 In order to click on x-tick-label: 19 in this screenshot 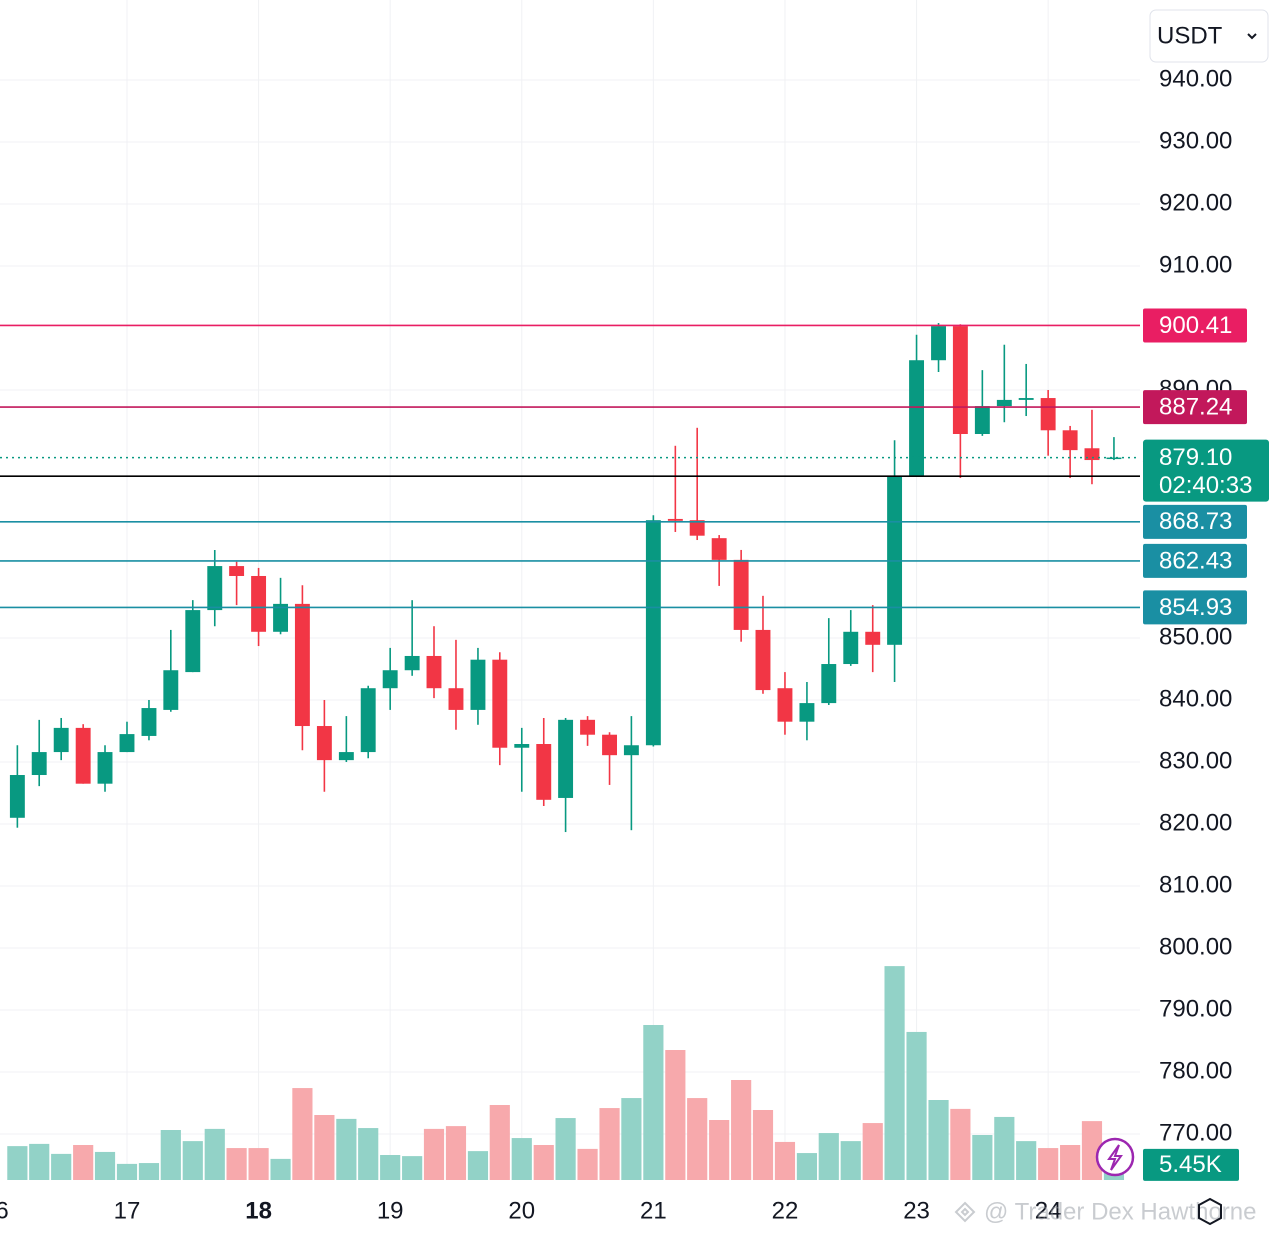, I will do `click(390, 1210)`.